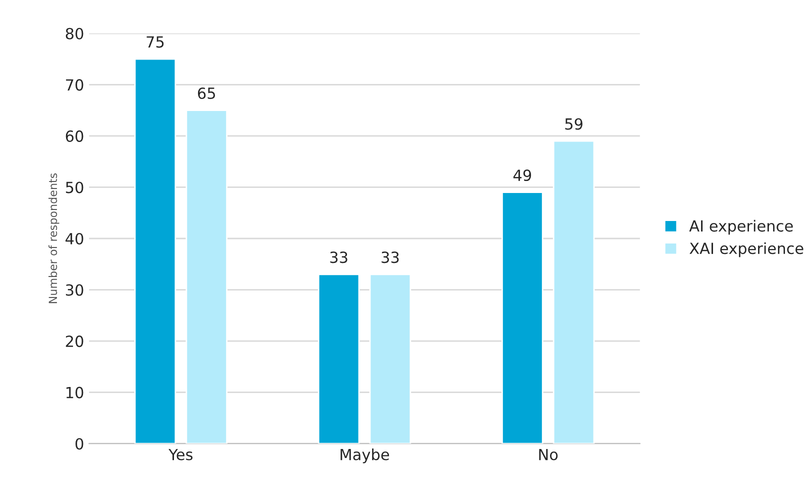 The height and width of the screenshot is (477, 810). What do you see at coordinates (522, 176) in the screenshot?
I see `data-label: 49` at bounding box center [522, 176].